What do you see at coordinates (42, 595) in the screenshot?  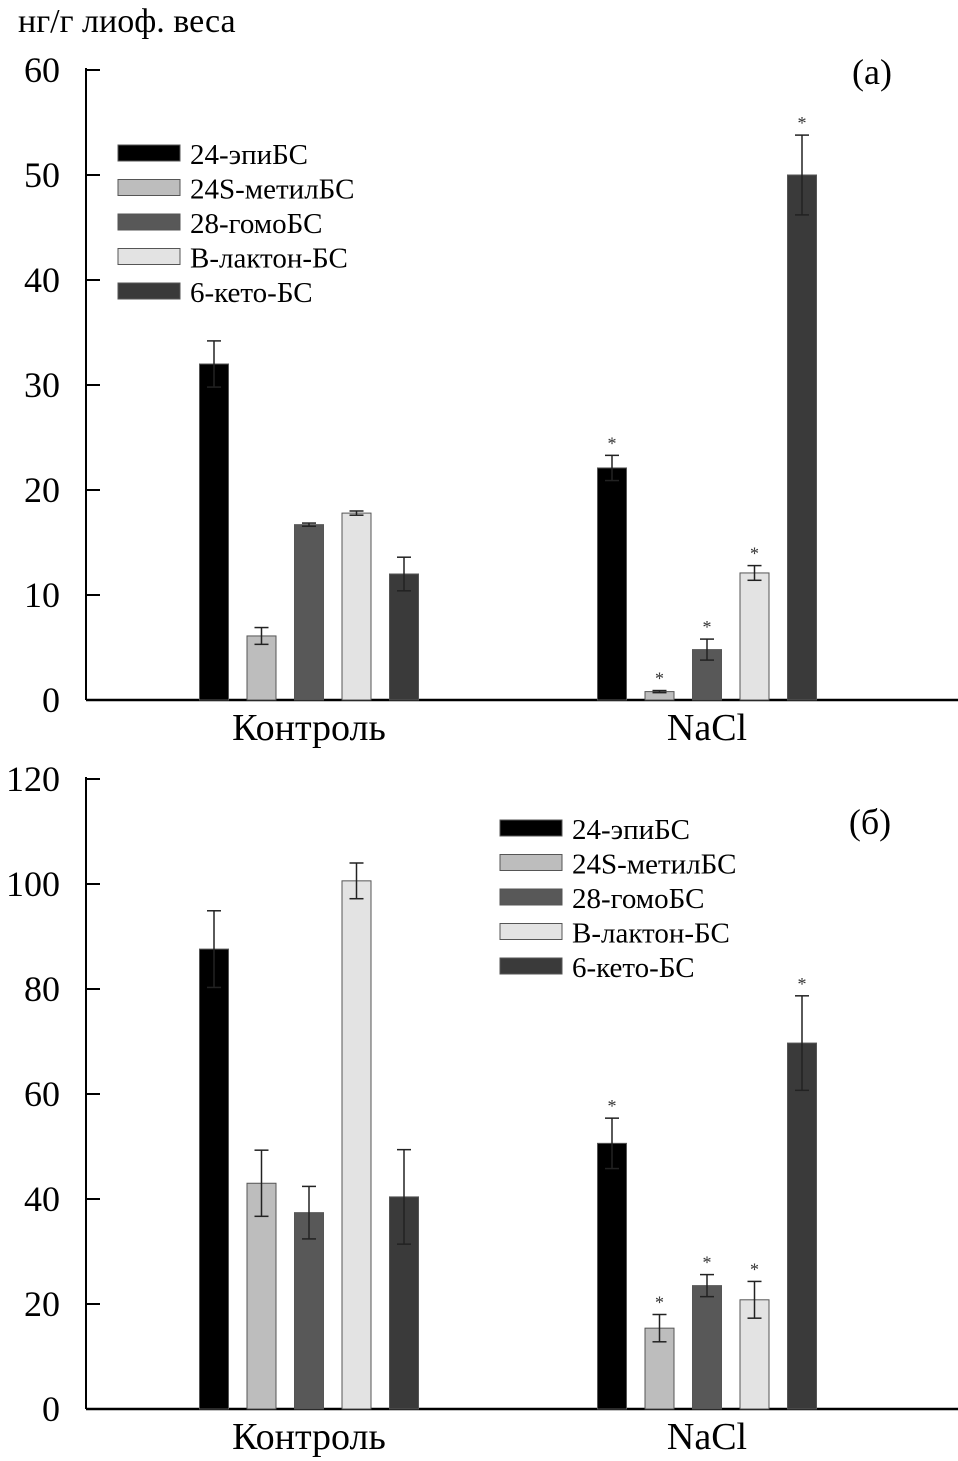 I see `y-tick-label: 10` at bounding box center [42, 595].